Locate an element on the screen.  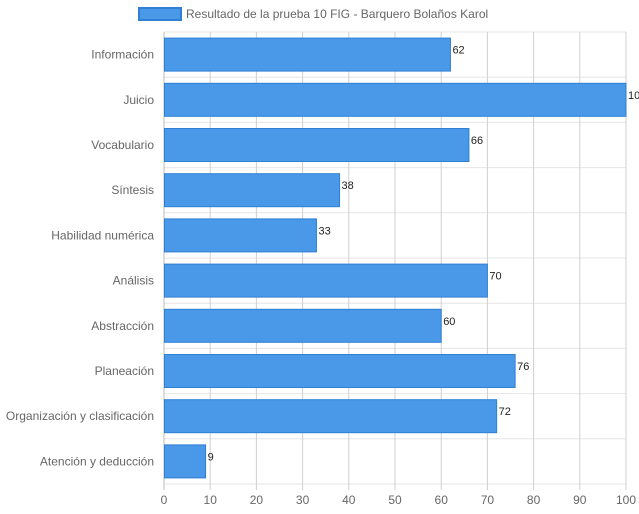
legend-swatch is located at coordinates (160, 14).